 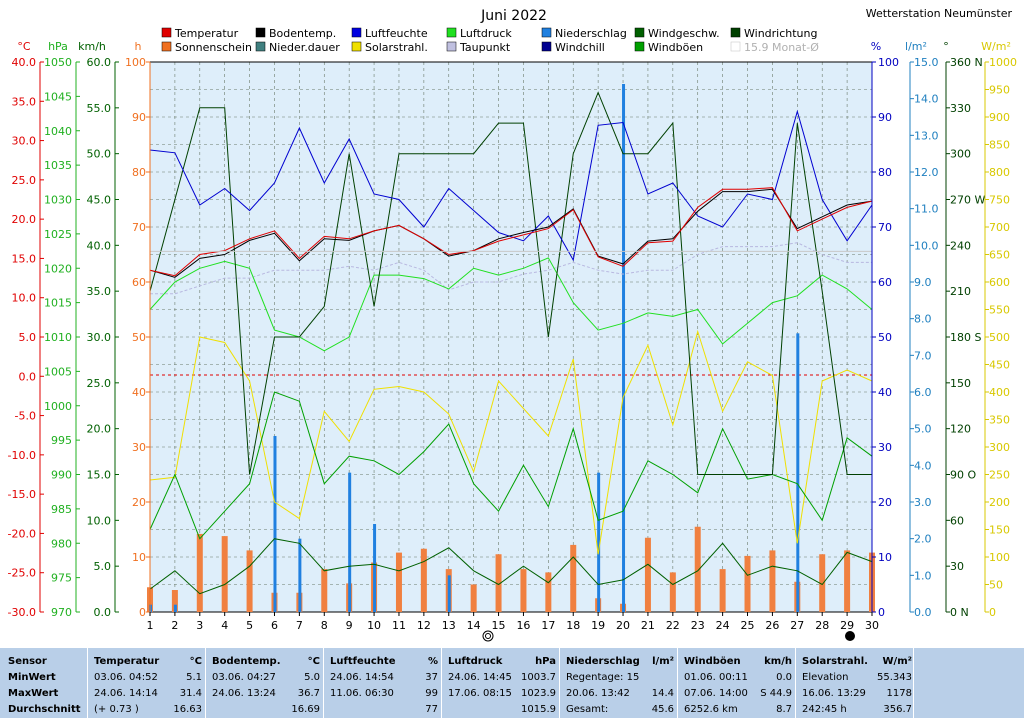 I want to click on stats-group-header: Solarstrahl. W/m², so click(x=857, y=662).